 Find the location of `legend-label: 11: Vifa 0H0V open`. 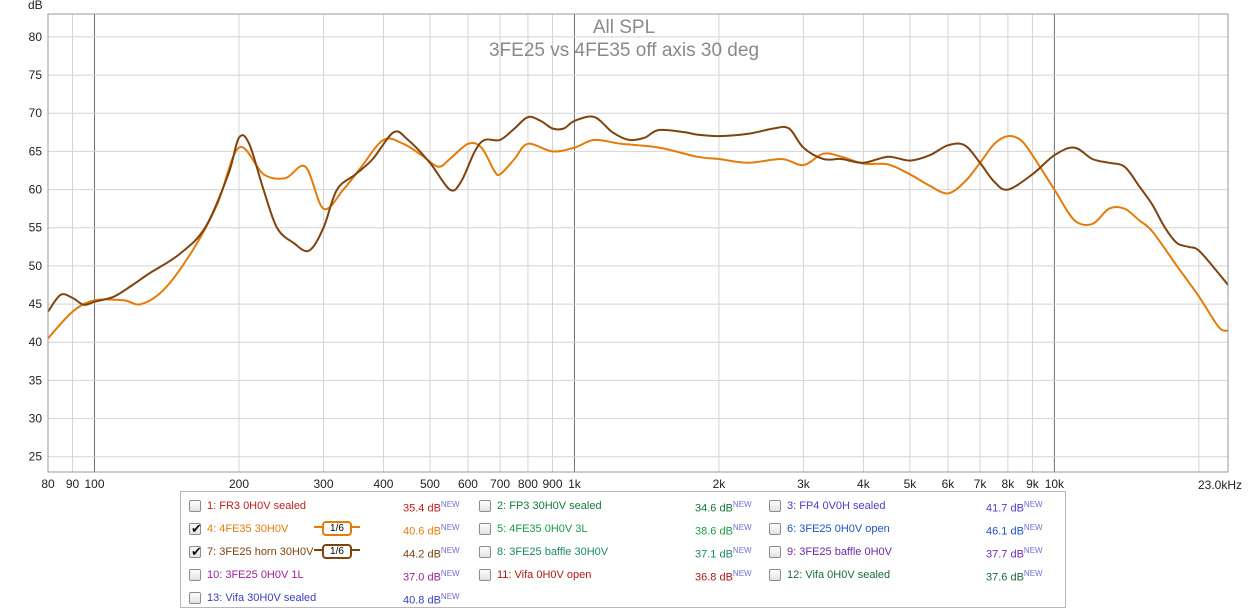

legend-label: 11: Vifa 0H0V open is located at coordinates (544, 575).